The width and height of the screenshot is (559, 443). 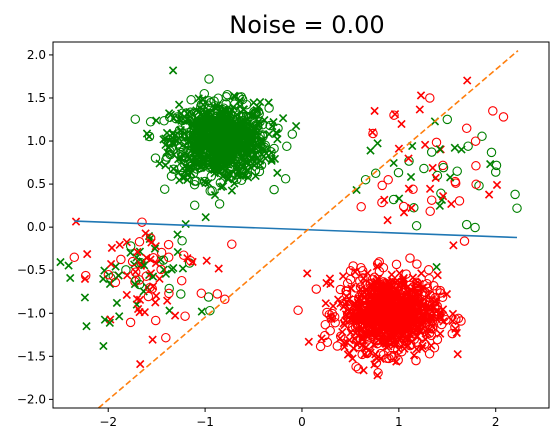 I want to click on chart-title: Noise = 0.00, so click(x=306, y=25).